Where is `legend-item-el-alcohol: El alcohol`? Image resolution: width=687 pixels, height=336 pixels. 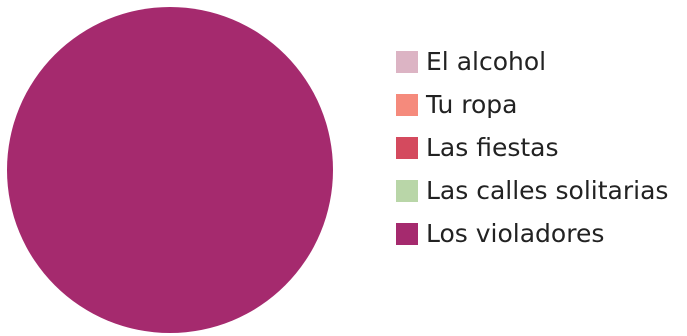
legend-item-el-alcohol: El alcohol is located at coordinates (539, 61).